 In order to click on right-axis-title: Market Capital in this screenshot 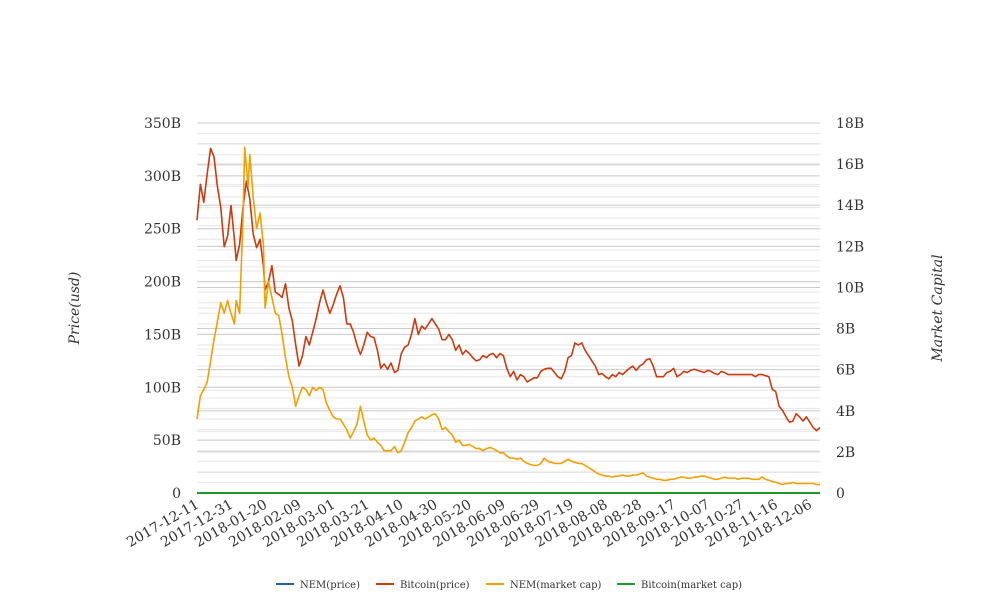, I will do `click(938, 308)`.